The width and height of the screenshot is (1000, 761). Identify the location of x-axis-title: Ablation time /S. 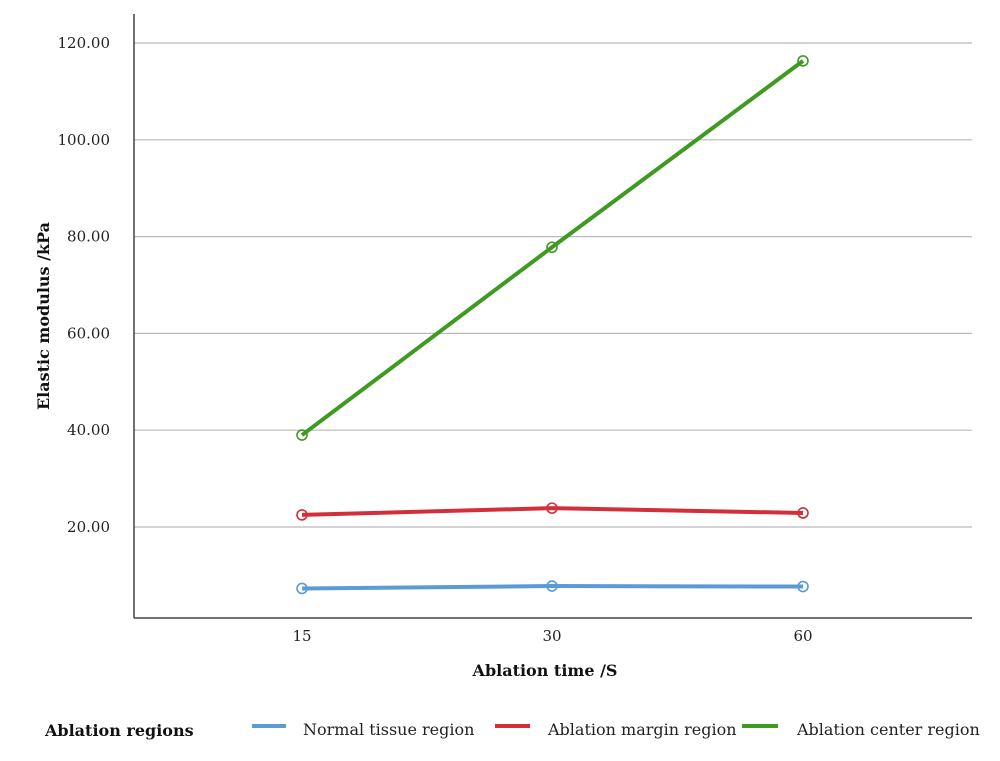
(545, 670).